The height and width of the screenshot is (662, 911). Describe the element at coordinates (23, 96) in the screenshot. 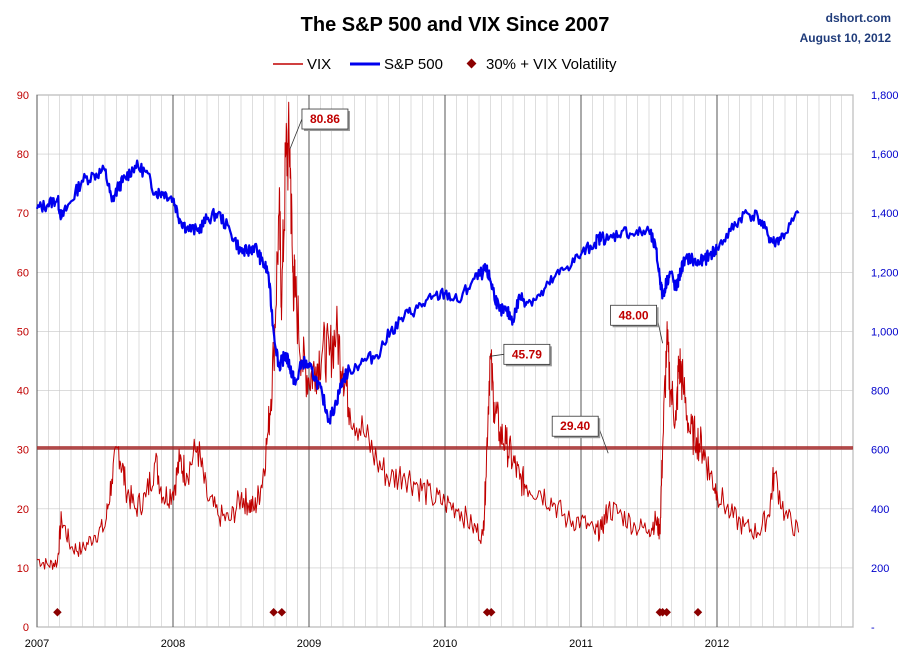

I see `left-tick-label: 90` at that location.